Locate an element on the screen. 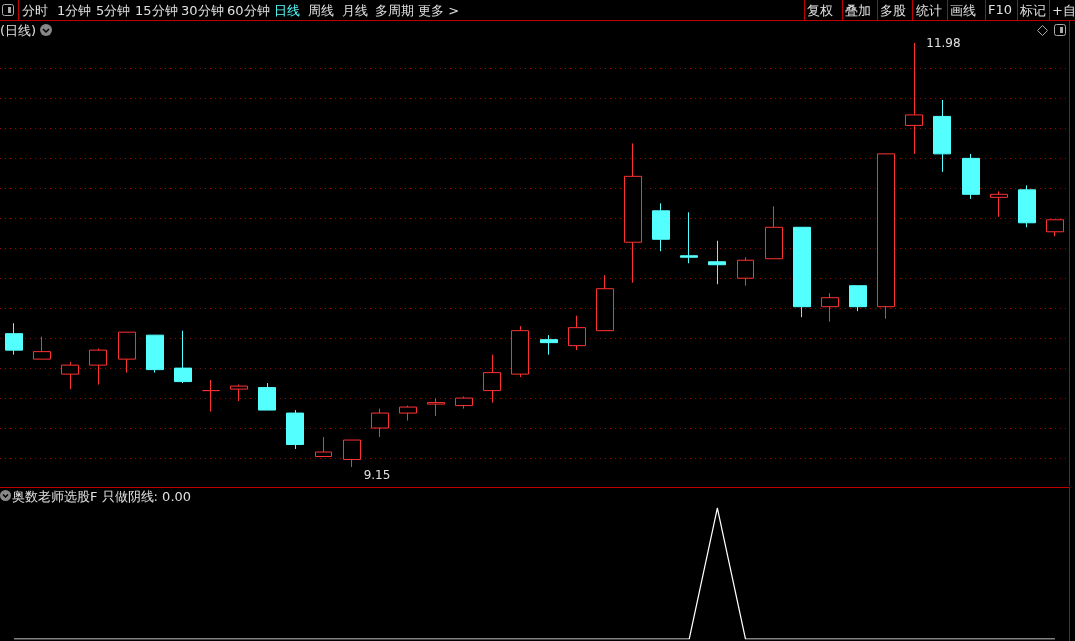 The width and height of the screenshot is (1075, 641). text: 1分钟 is located at coordinates (74, 11).